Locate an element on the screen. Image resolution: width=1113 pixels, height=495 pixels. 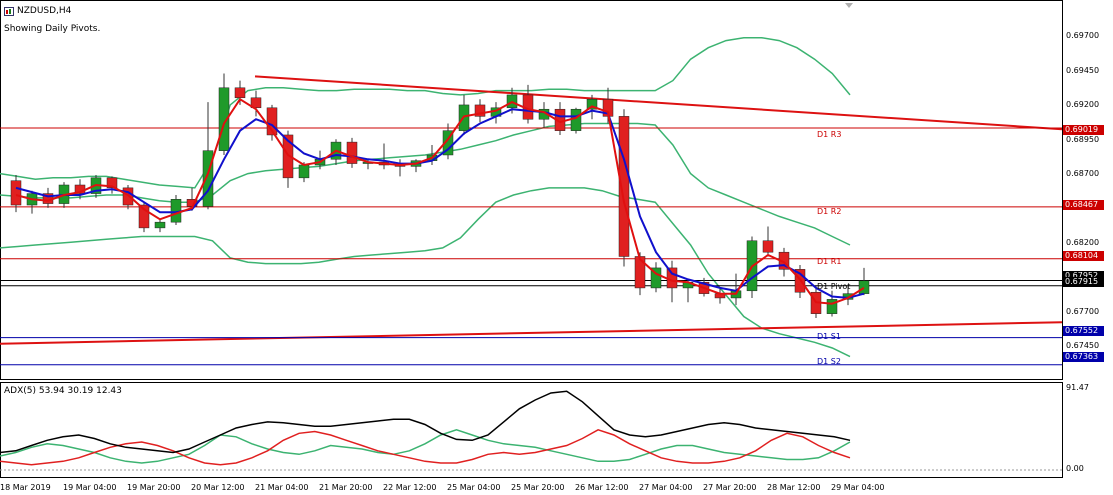
time-axis-label: 27 Mar 04:00 is located at coordinates (666, 487).